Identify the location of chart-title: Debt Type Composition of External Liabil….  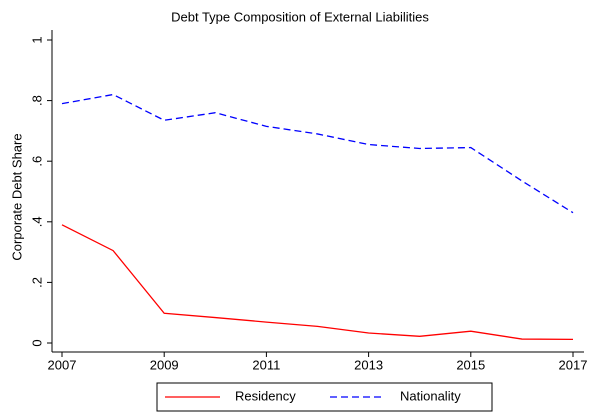
(300, 16).